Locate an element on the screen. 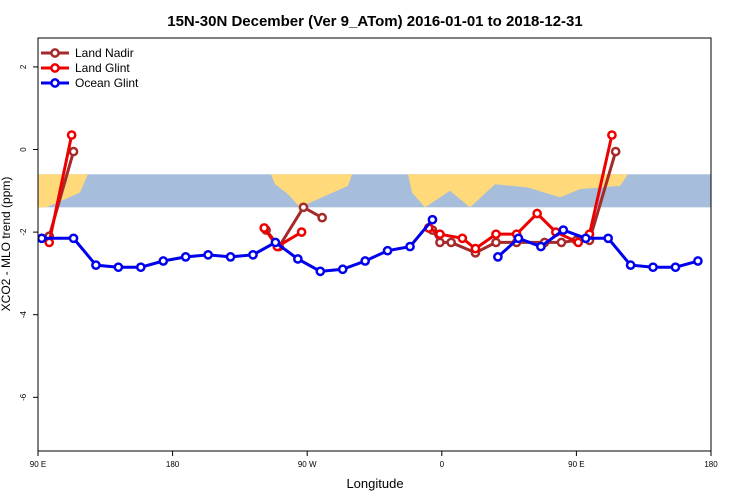  legend-item-land-glint: Land Glint is located at coordinates (85, 68).